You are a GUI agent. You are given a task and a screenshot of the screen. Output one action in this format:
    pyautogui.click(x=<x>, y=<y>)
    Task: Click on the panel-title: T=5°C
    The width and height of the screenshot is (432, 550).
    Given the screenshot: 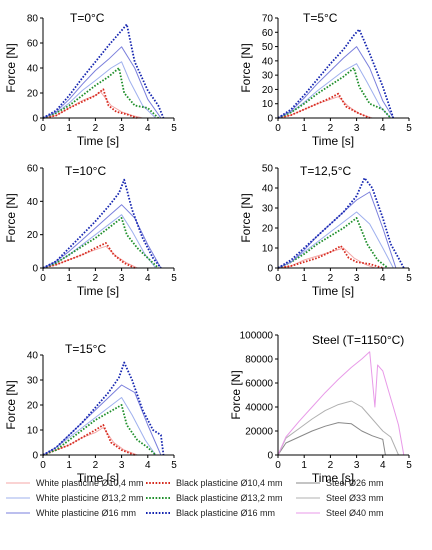 What is the action you would take?
    pyautogui.click(x=320, y=18)
    